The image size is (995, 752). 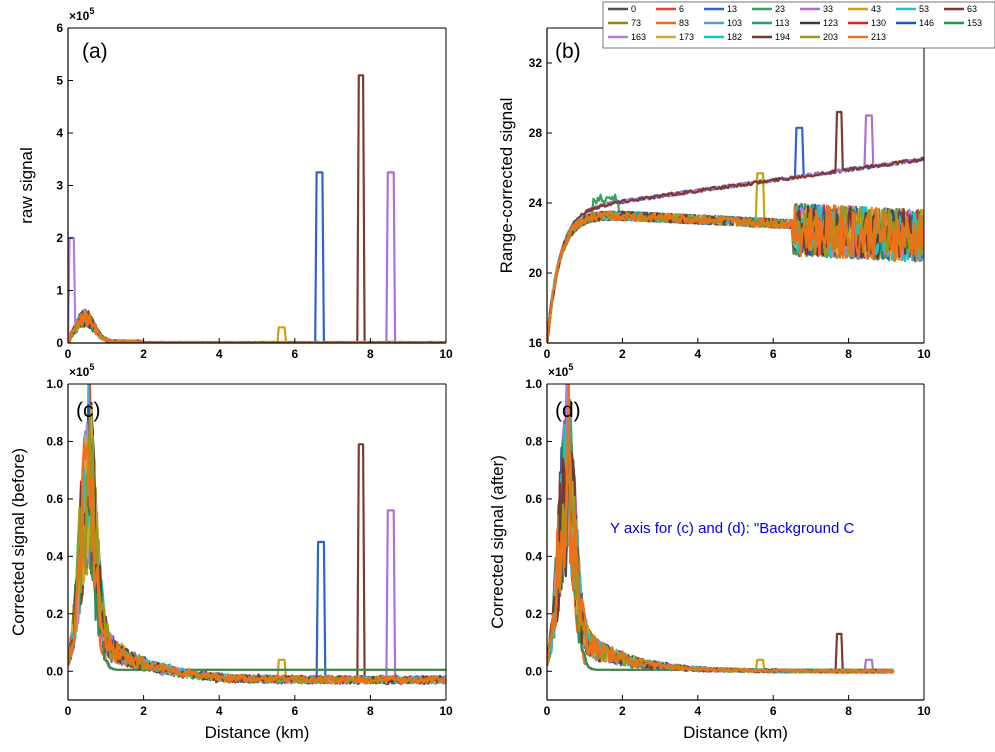 What do you see at coordinates (536, 203) in the screenshot?
I see `y-tick-label: 24` at bounding box center [536, 203].